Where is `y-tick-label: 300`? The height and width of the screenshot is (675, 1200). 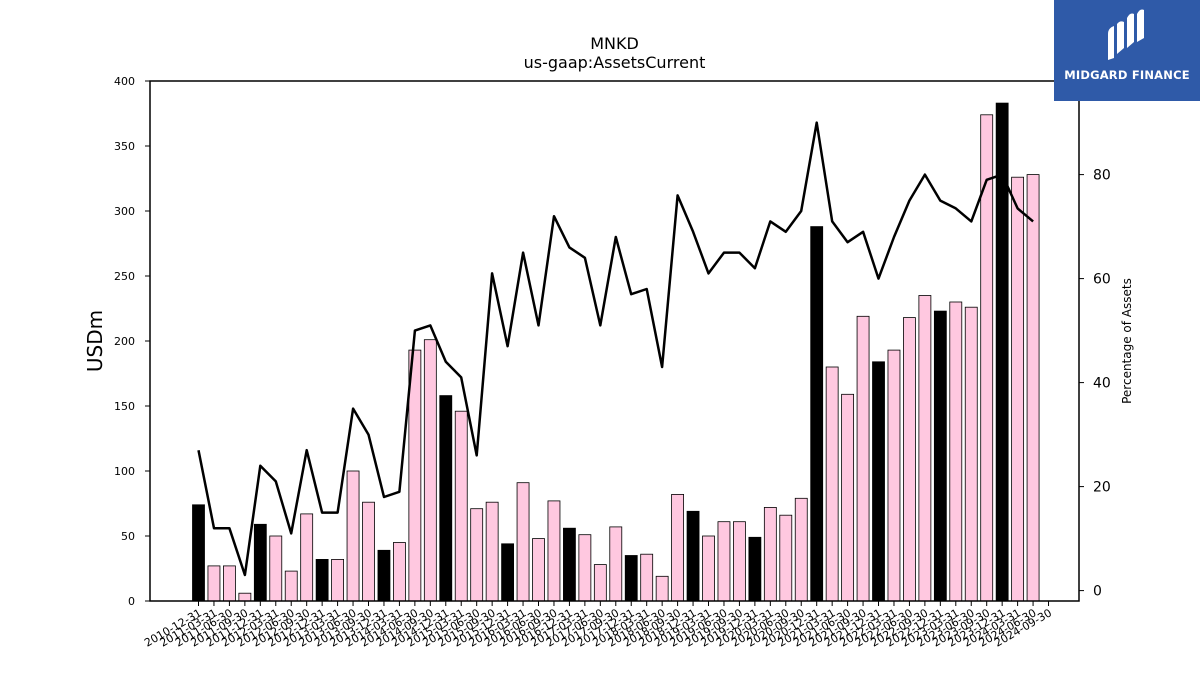
y-tick-label: 300 is located at coordinates (124, 211).